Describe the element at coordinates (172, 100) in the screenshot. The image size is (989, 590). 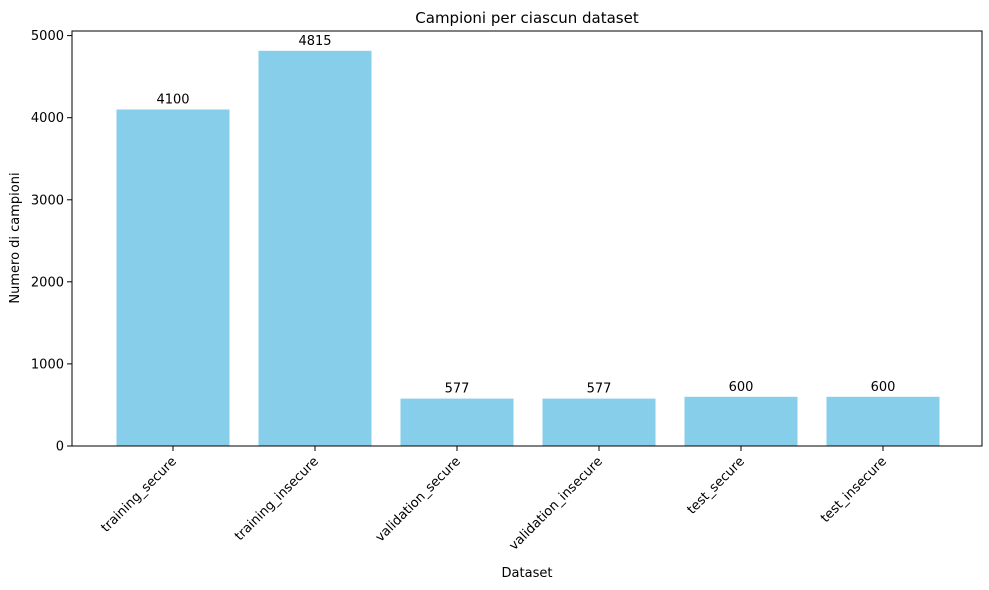
I see `data-label-training_secure: 4100` at that location.